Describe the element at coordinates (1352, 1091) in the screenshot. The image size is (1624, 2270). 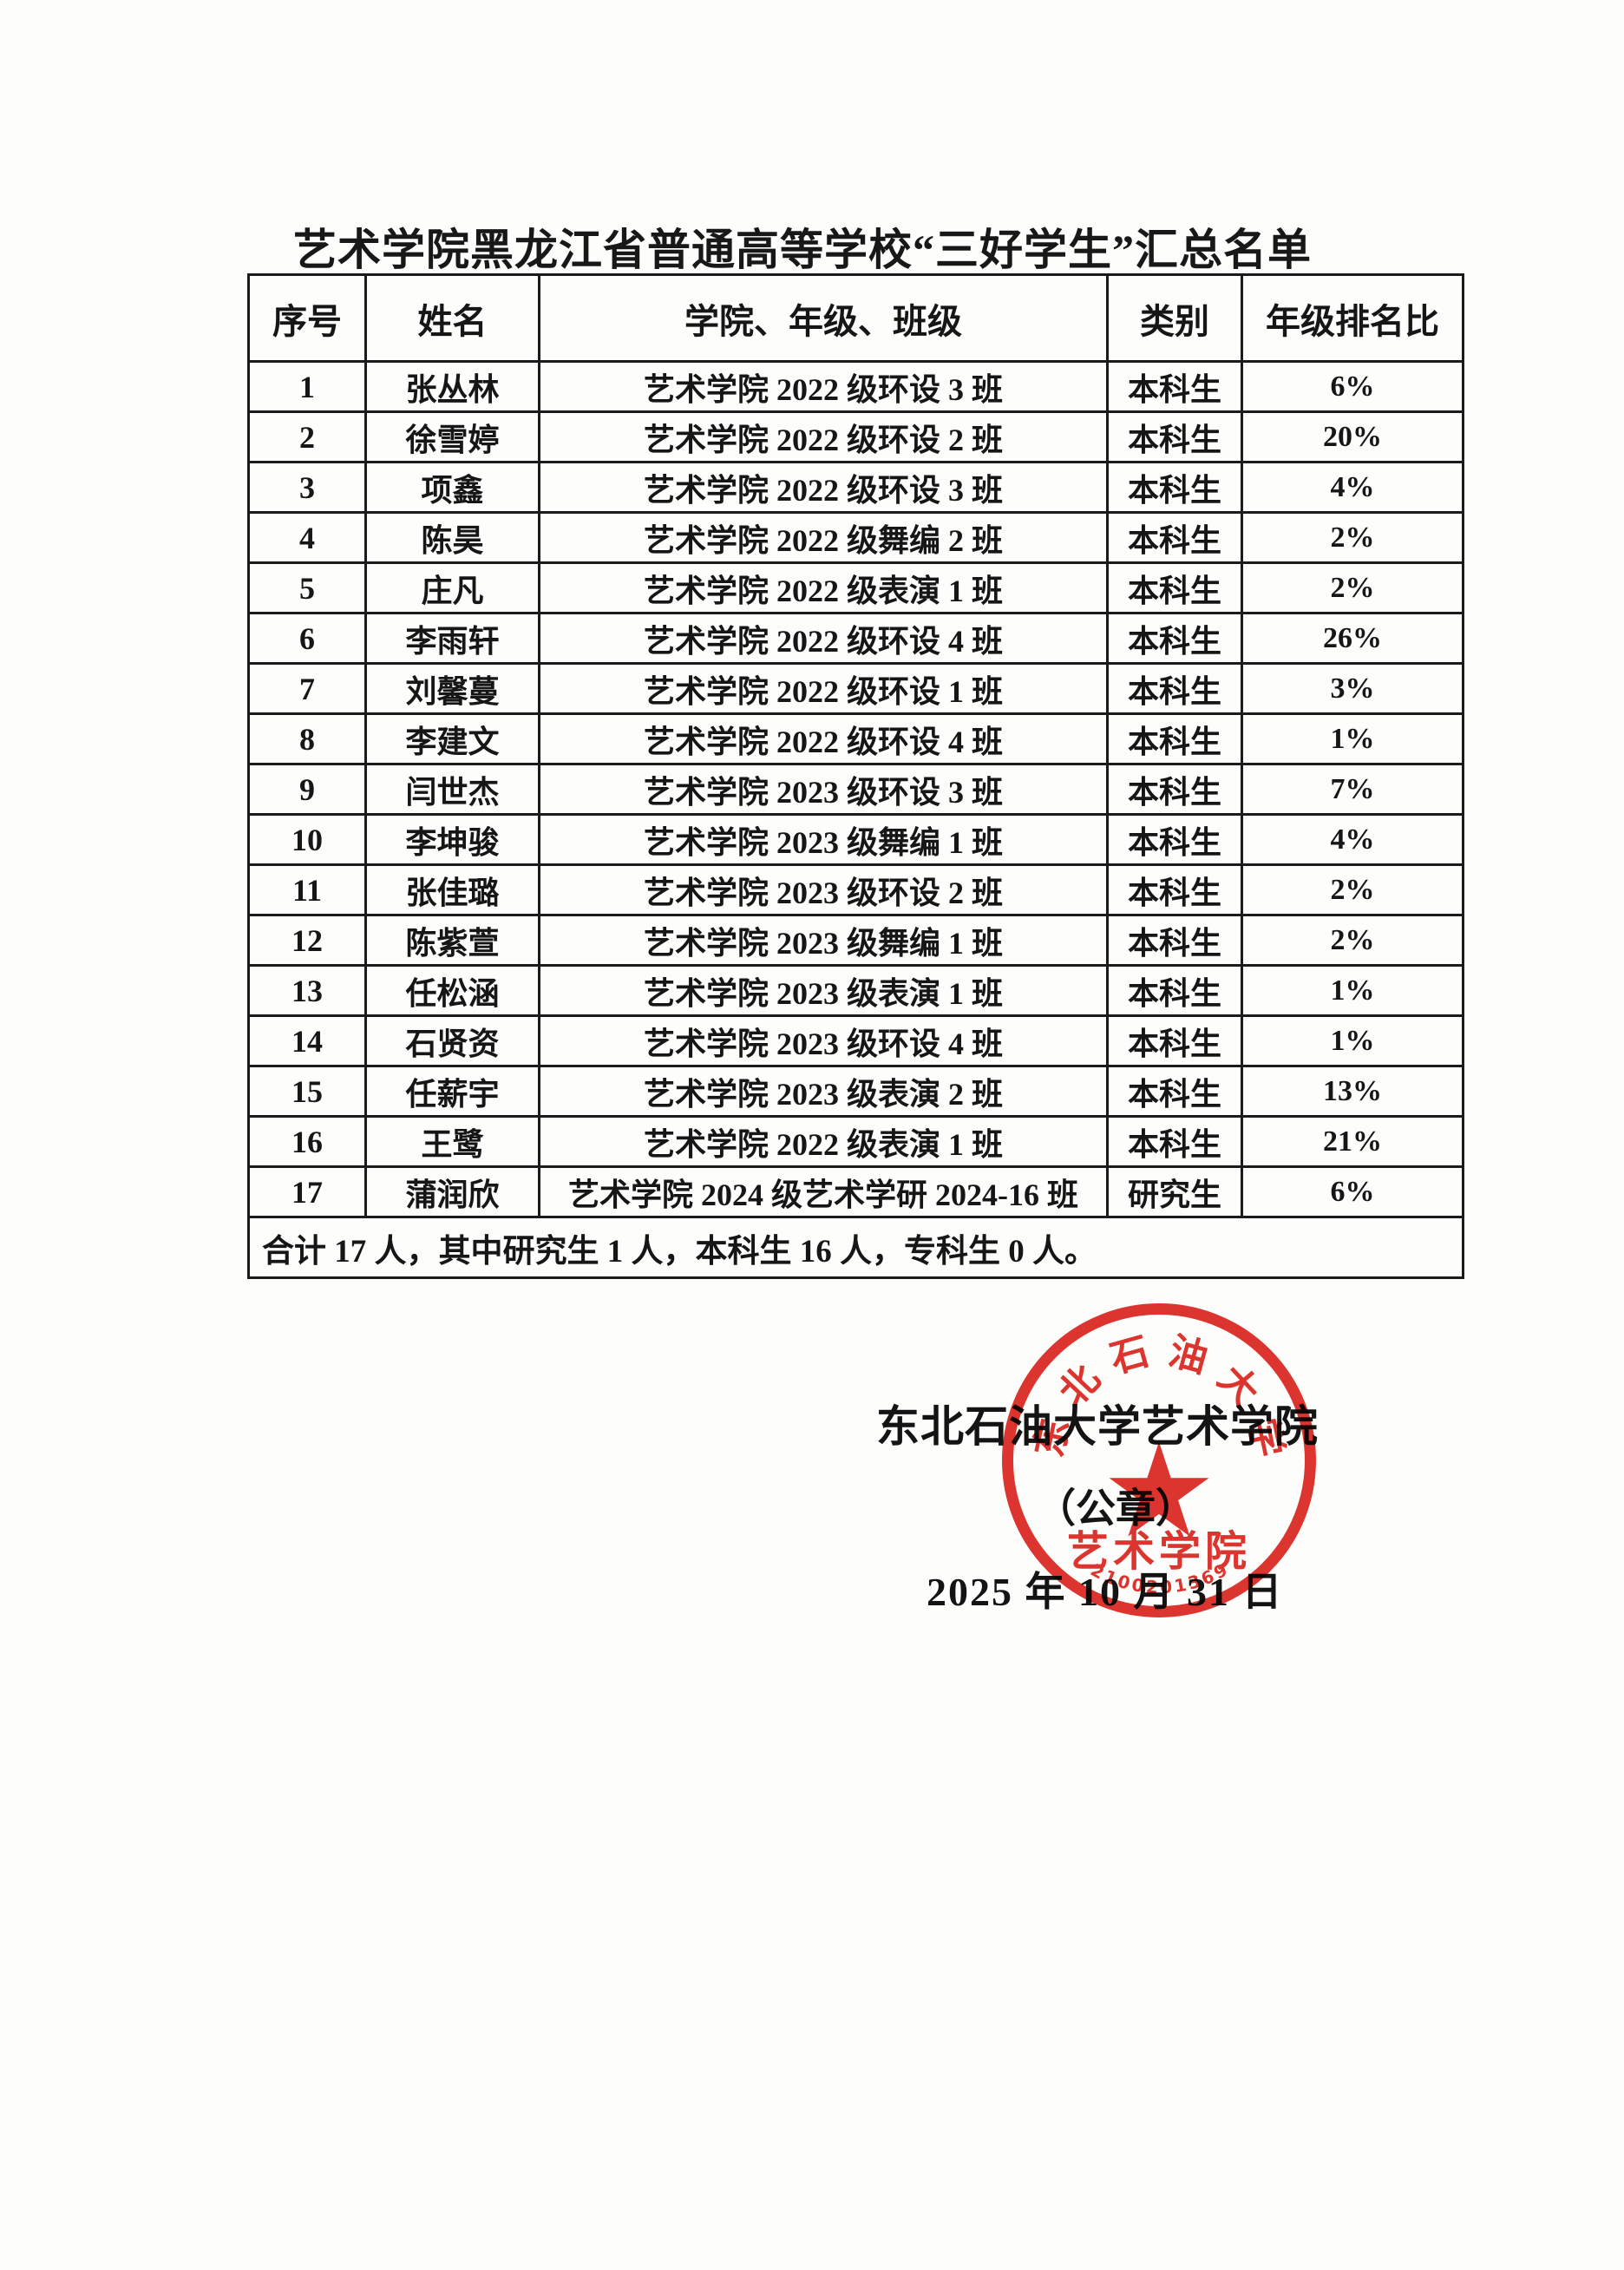
I see `cell-rank: 13%` at that location.